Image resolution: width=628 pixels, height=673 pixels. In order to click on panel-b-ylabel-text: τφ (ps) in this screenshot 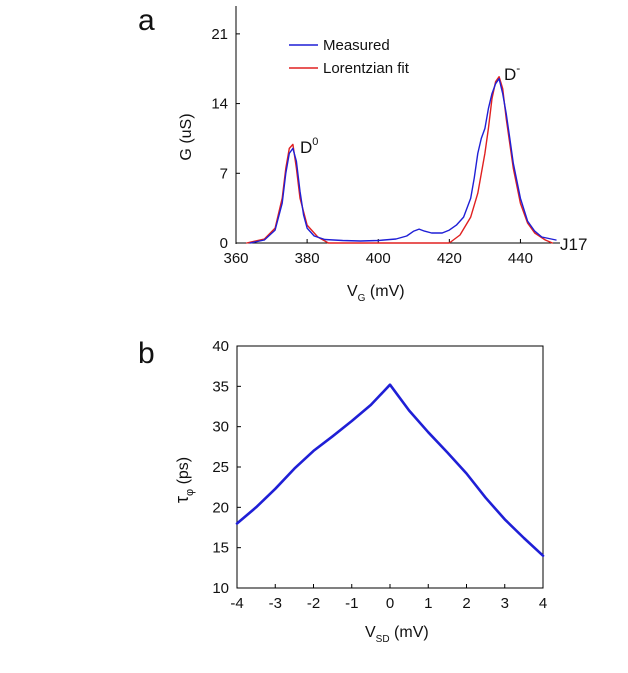, I will do `click(184, 480)`.